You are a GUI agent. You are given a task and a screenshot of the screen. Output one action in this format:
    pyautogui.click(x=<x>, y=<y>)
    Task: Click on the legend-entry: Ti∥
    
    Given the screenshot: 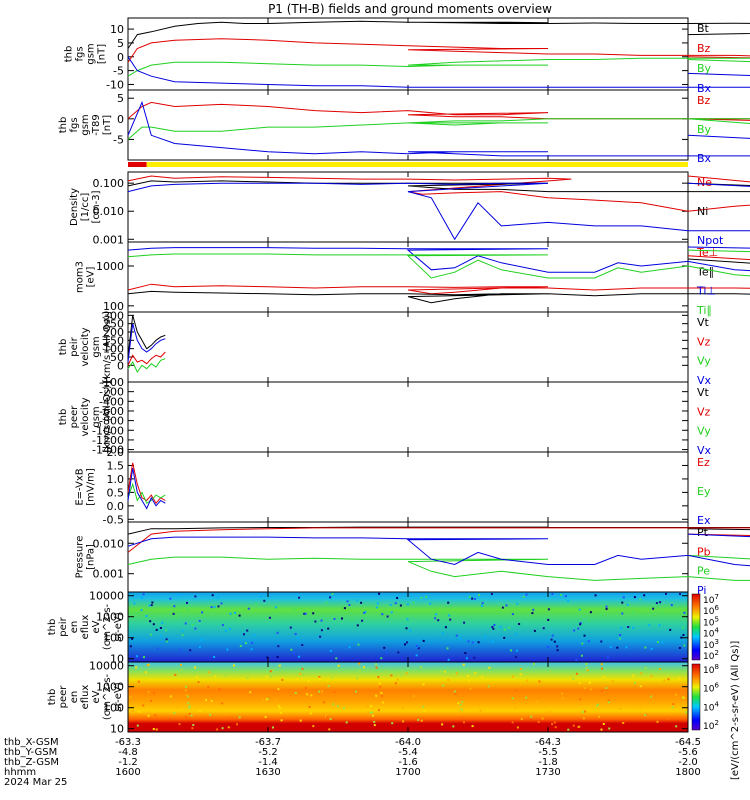 What is the action you would take?
    pyautogui.click(x=704, y=310)
    